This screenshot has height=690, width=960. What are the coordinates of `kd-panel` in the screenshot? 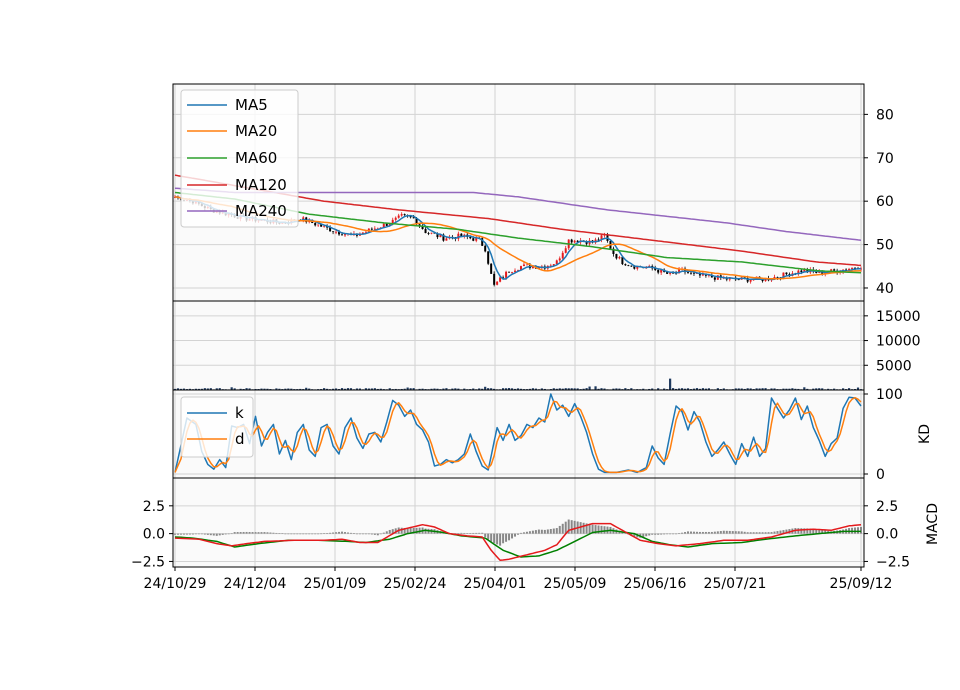 It's located at (518, 434).